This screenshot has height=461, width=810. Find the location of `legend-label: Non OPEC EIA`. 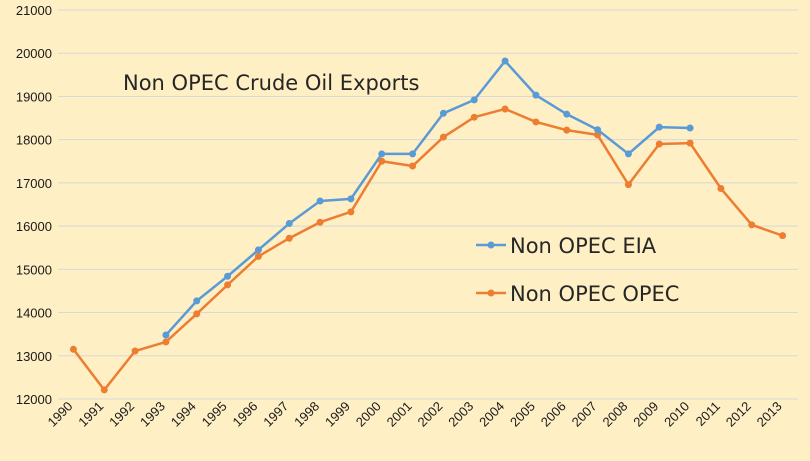

legend-label: Non OPEC EIA is located at coordinates (583, 246).